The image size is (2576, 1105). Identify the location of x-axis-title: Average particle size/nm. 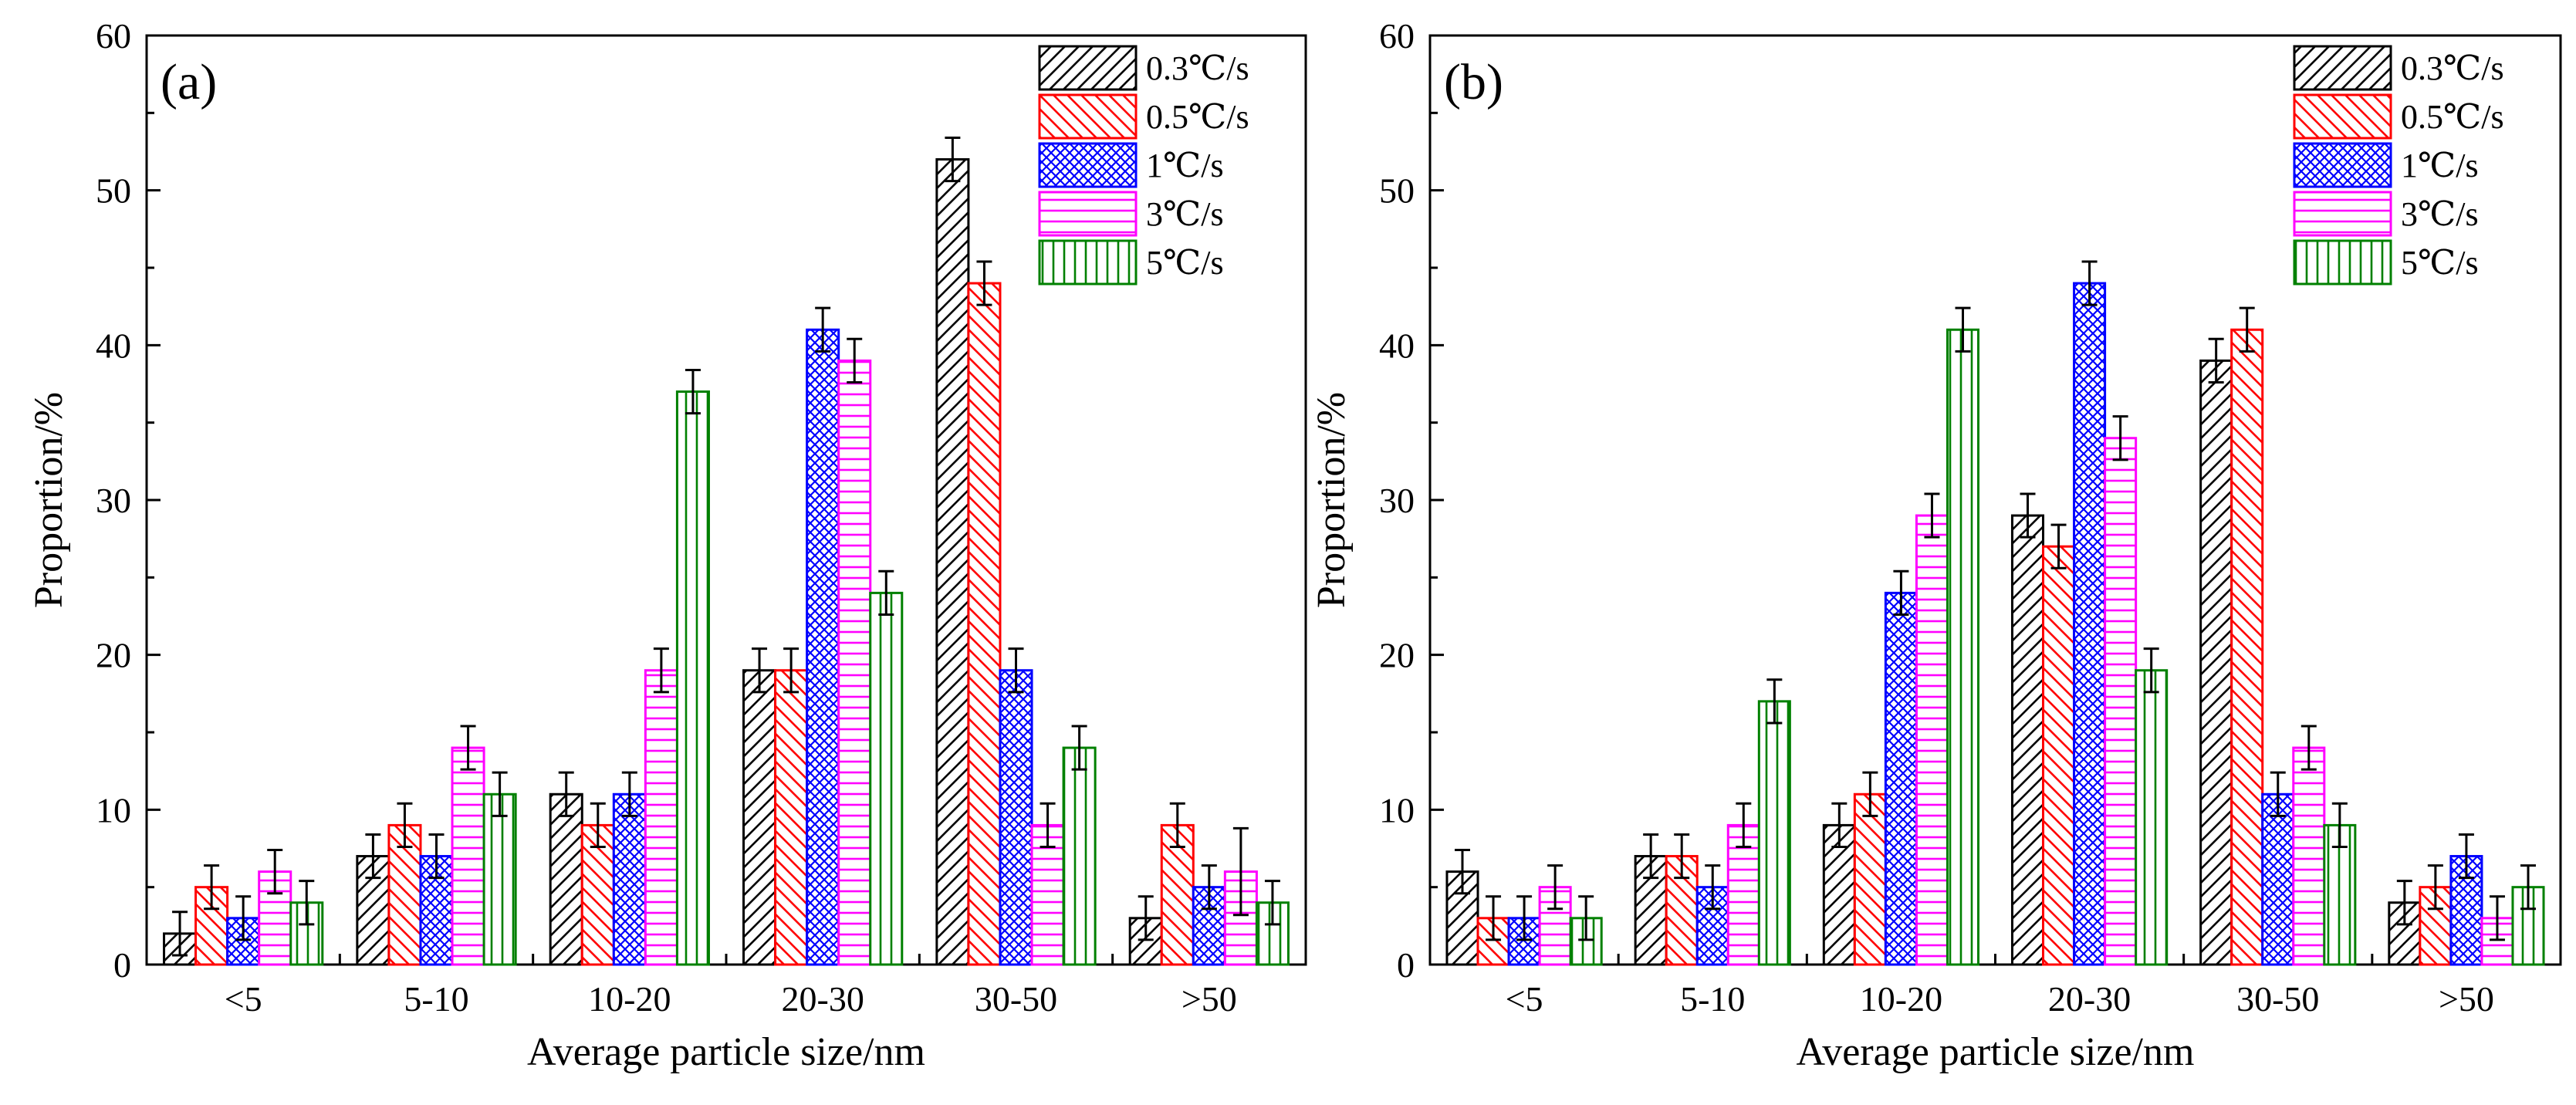
(1996, 1052).